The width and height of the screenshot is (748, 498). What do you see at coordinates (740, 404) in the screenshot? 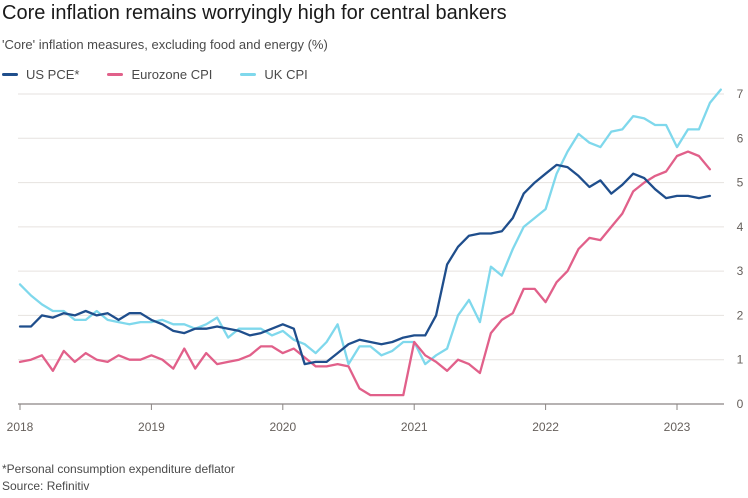
I see `y-tick-label: 0` at bounding box center [740, 404].